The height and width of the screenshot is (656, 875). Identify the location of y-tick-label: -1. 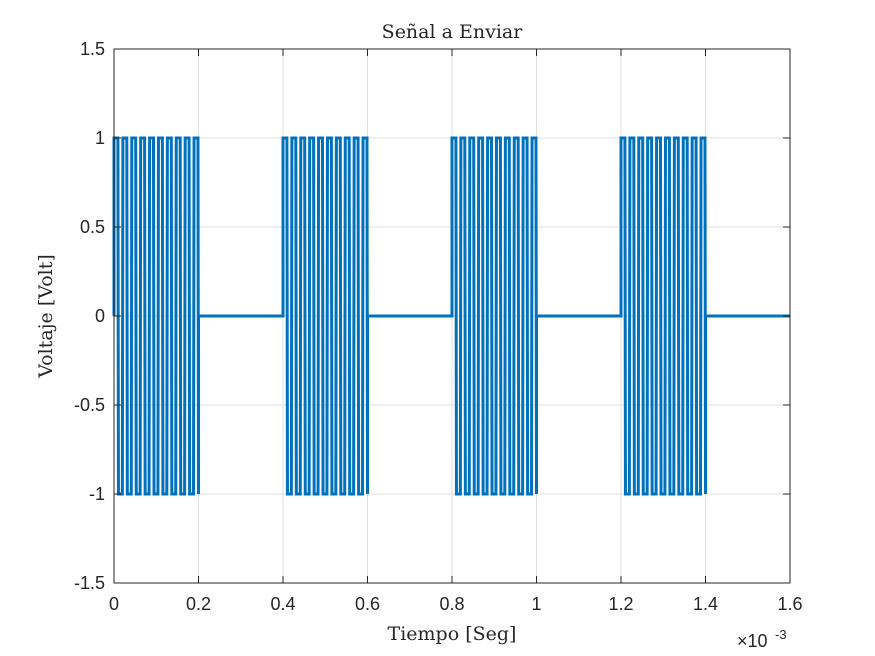
(97, 494).